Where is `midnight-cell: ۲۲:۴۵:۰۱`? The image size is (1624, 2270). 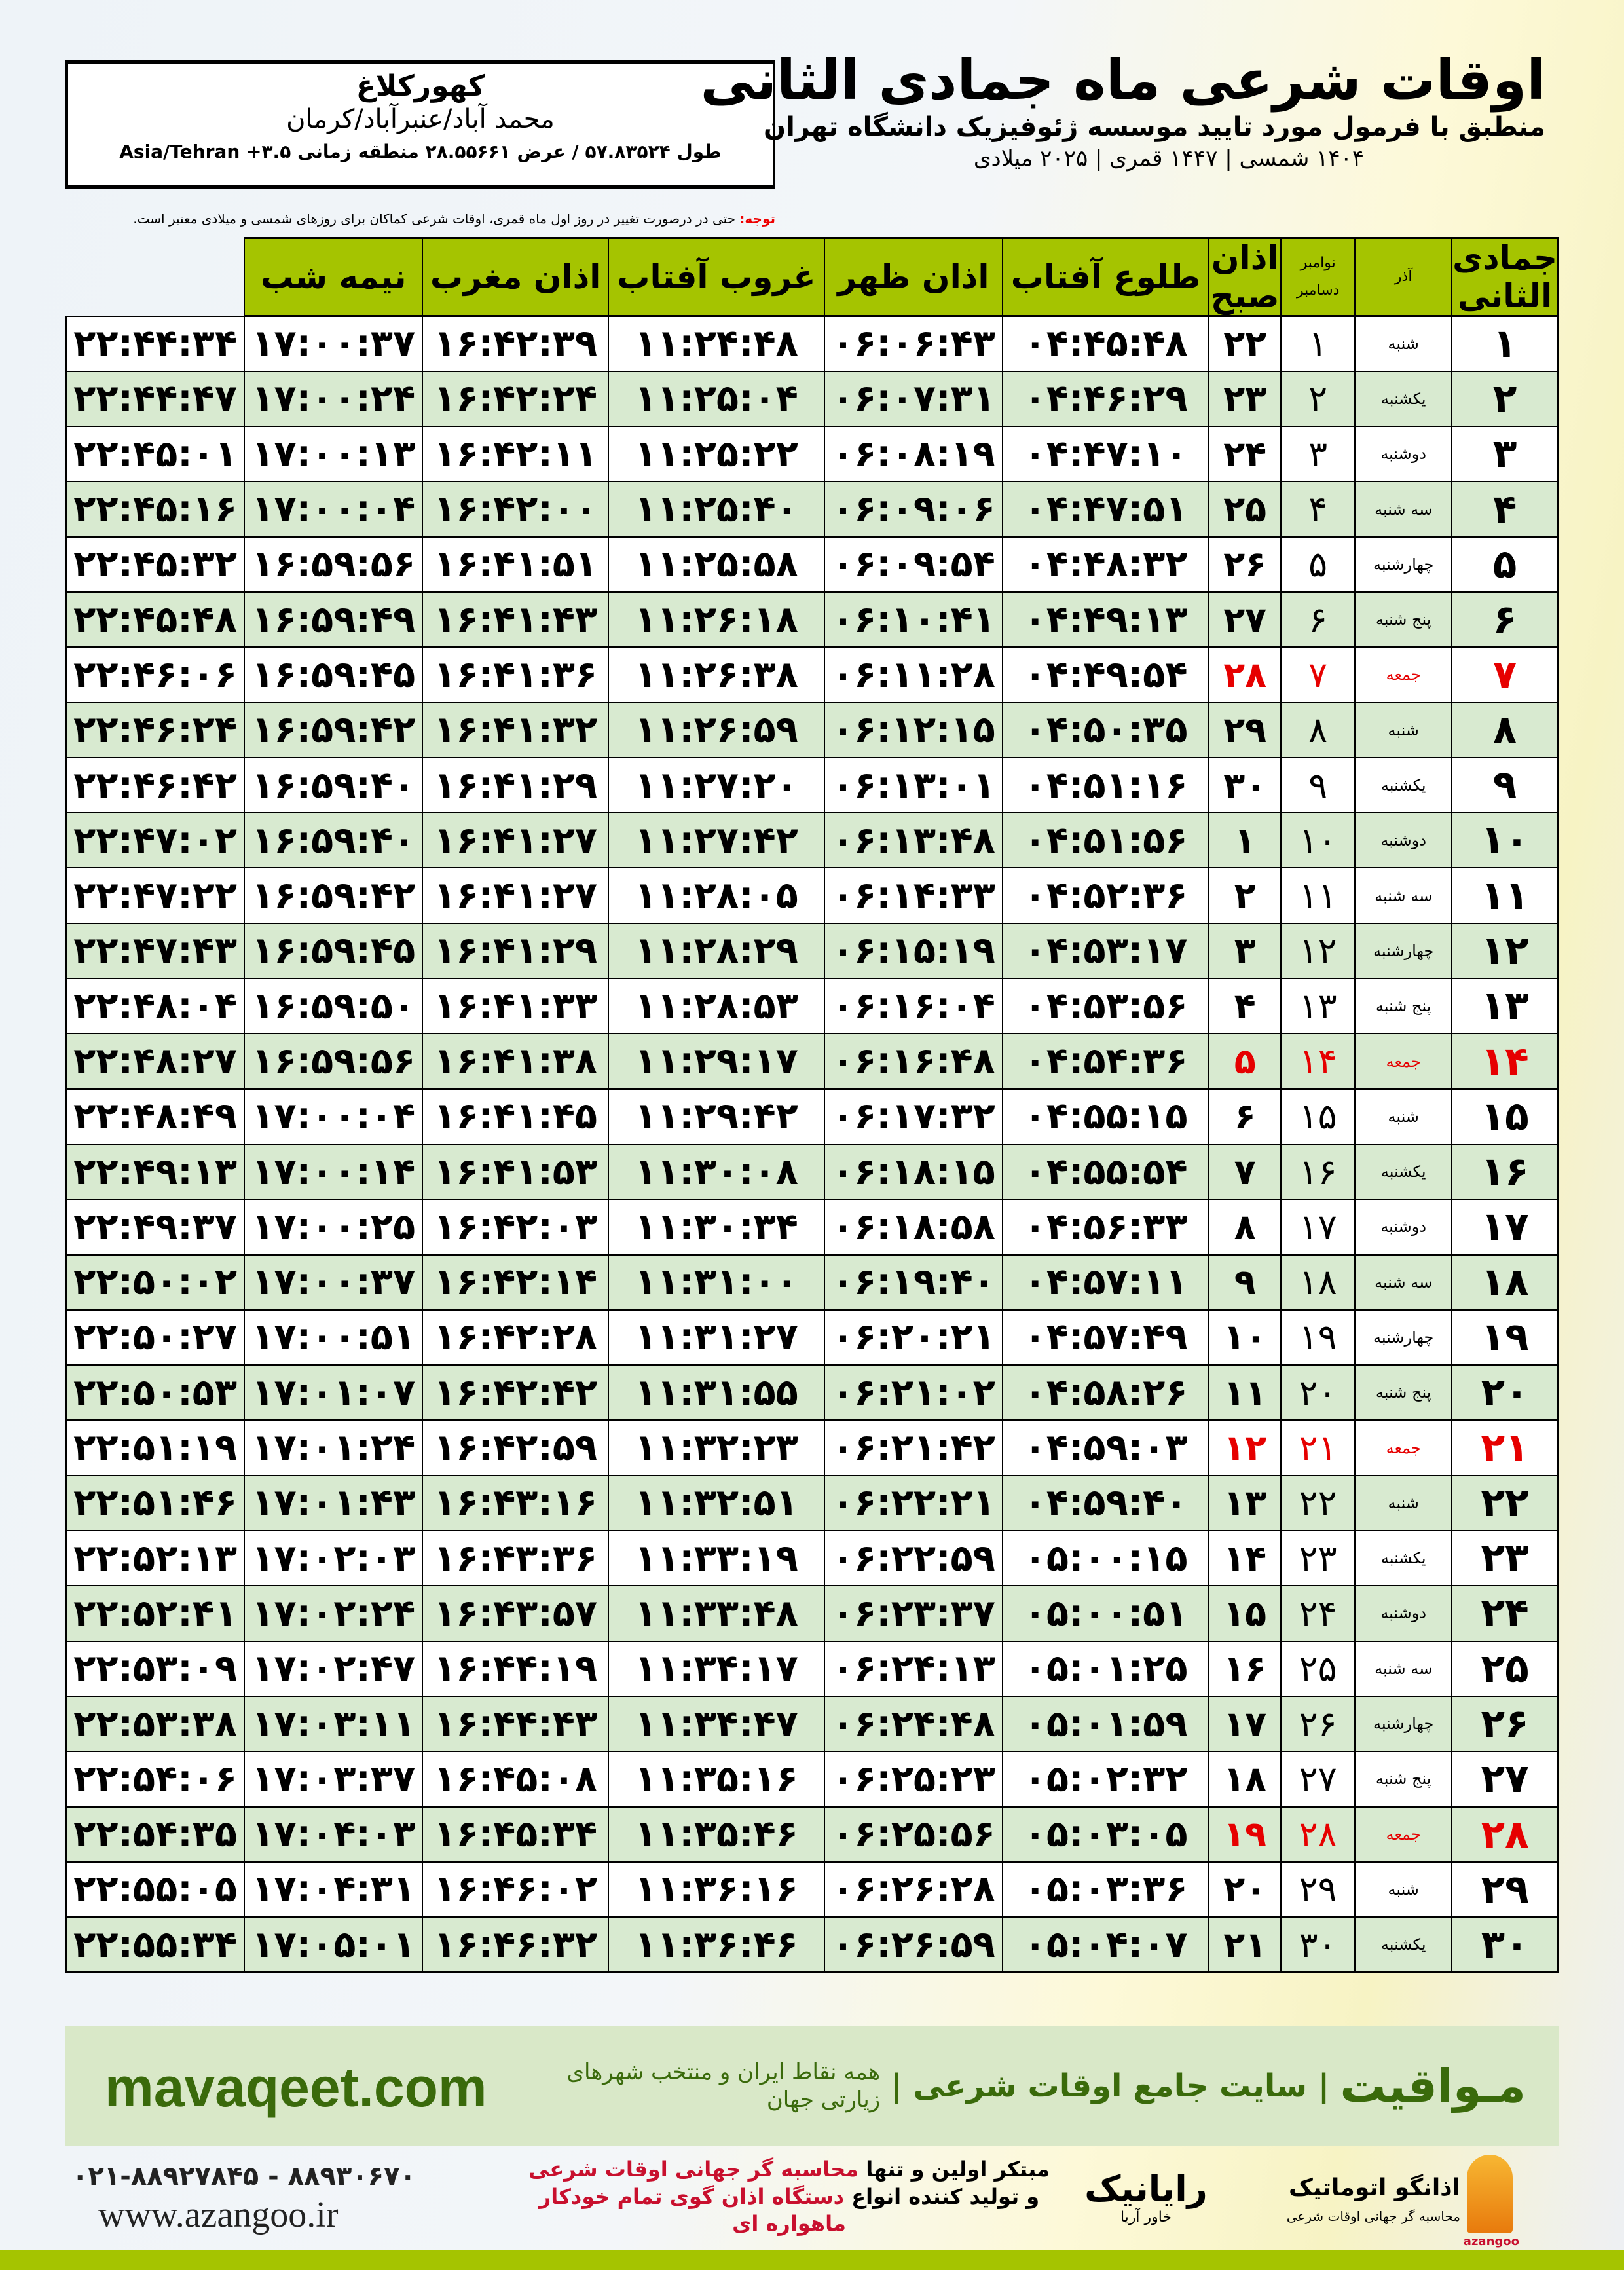 midnight-cell: ۲۲:۴۵:۰۱ is located at coordinates (155, 454).